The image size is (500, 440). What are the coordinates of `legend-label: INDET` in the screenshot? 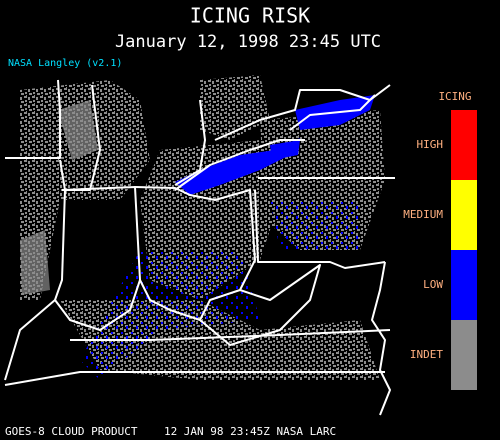 It's located at (426, 354).